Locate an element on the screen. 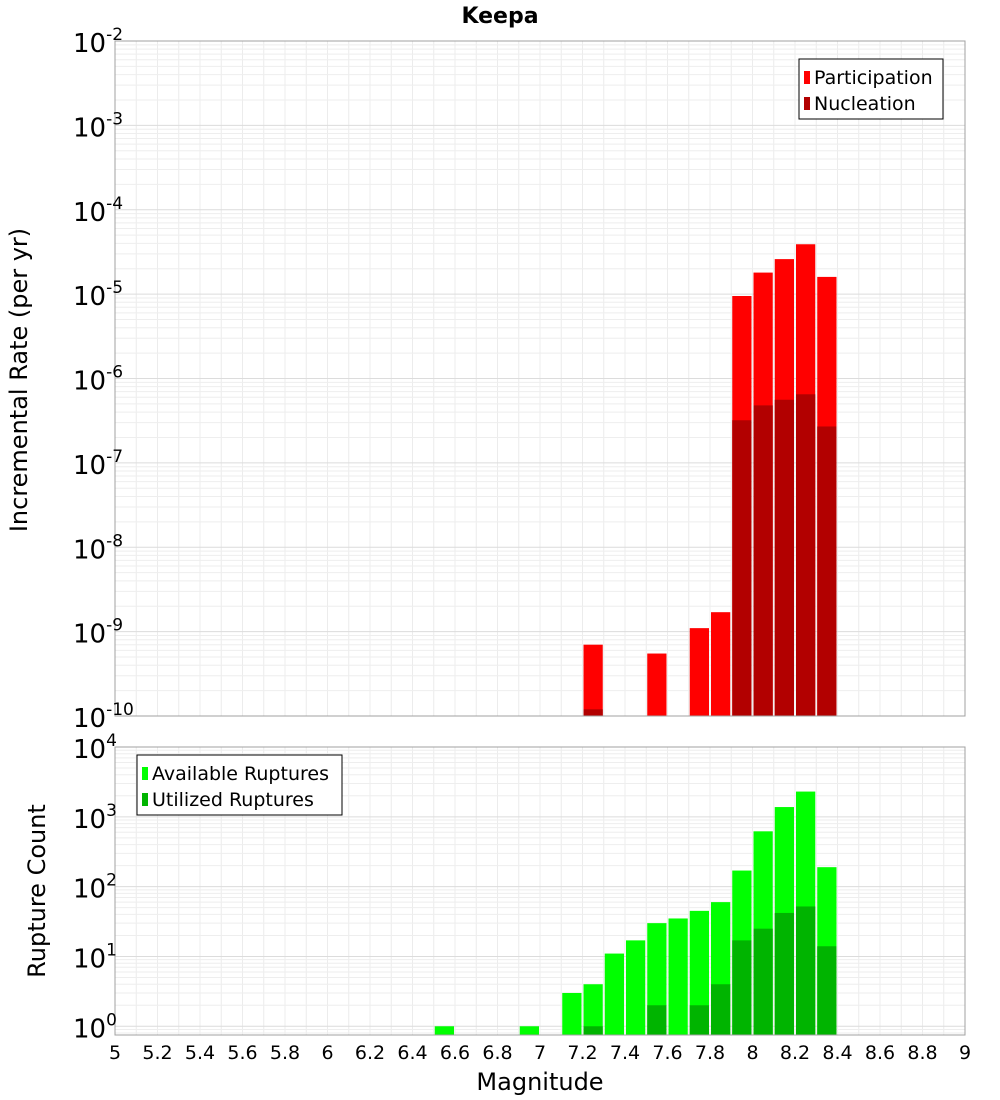  legend: Available Ruptures Utilized Ruptures is located at coordinates (239, 785).